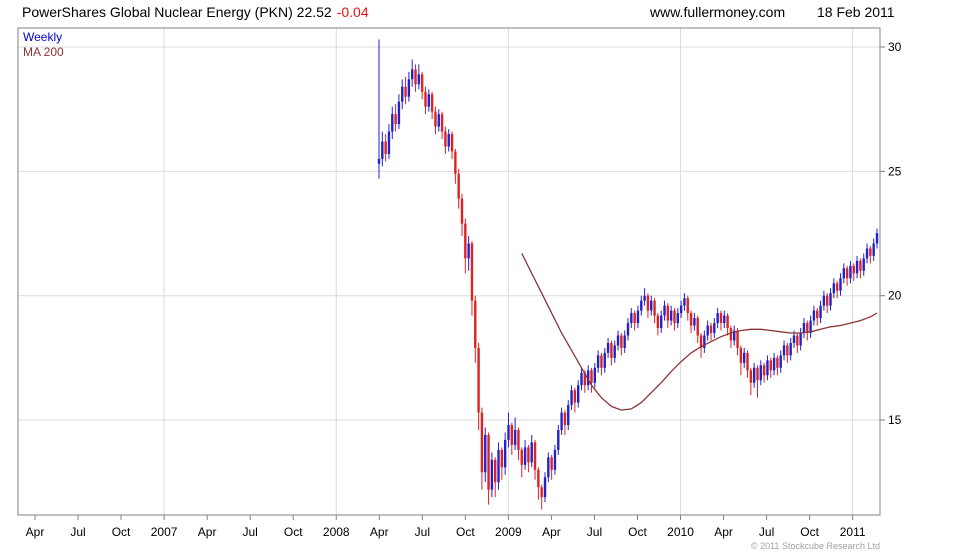 The image size is (980, 560). I want to click on ma-line, so click(699, 332).